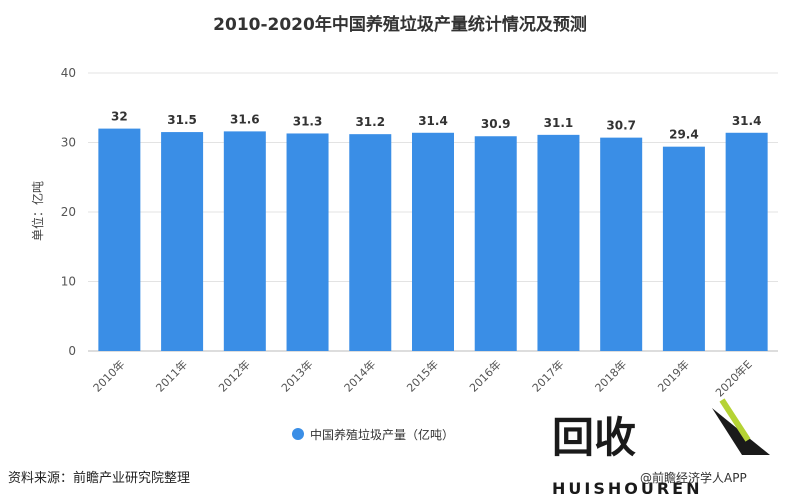 The width and height of the screenshot is (800, 500). What do you see at coordinates (496, 124) in the screenshot?
I see `data-label: 30.9` at bounding box center [496, 124].